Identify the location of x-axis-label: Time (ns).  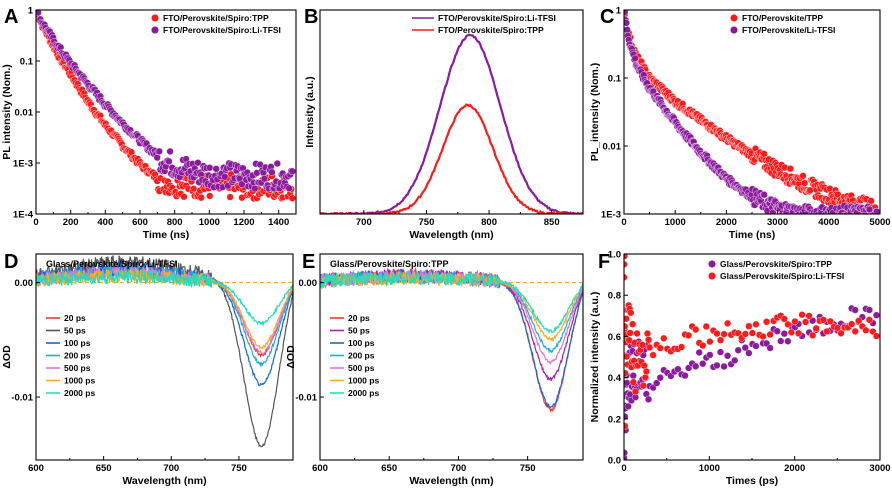
(166, 235).